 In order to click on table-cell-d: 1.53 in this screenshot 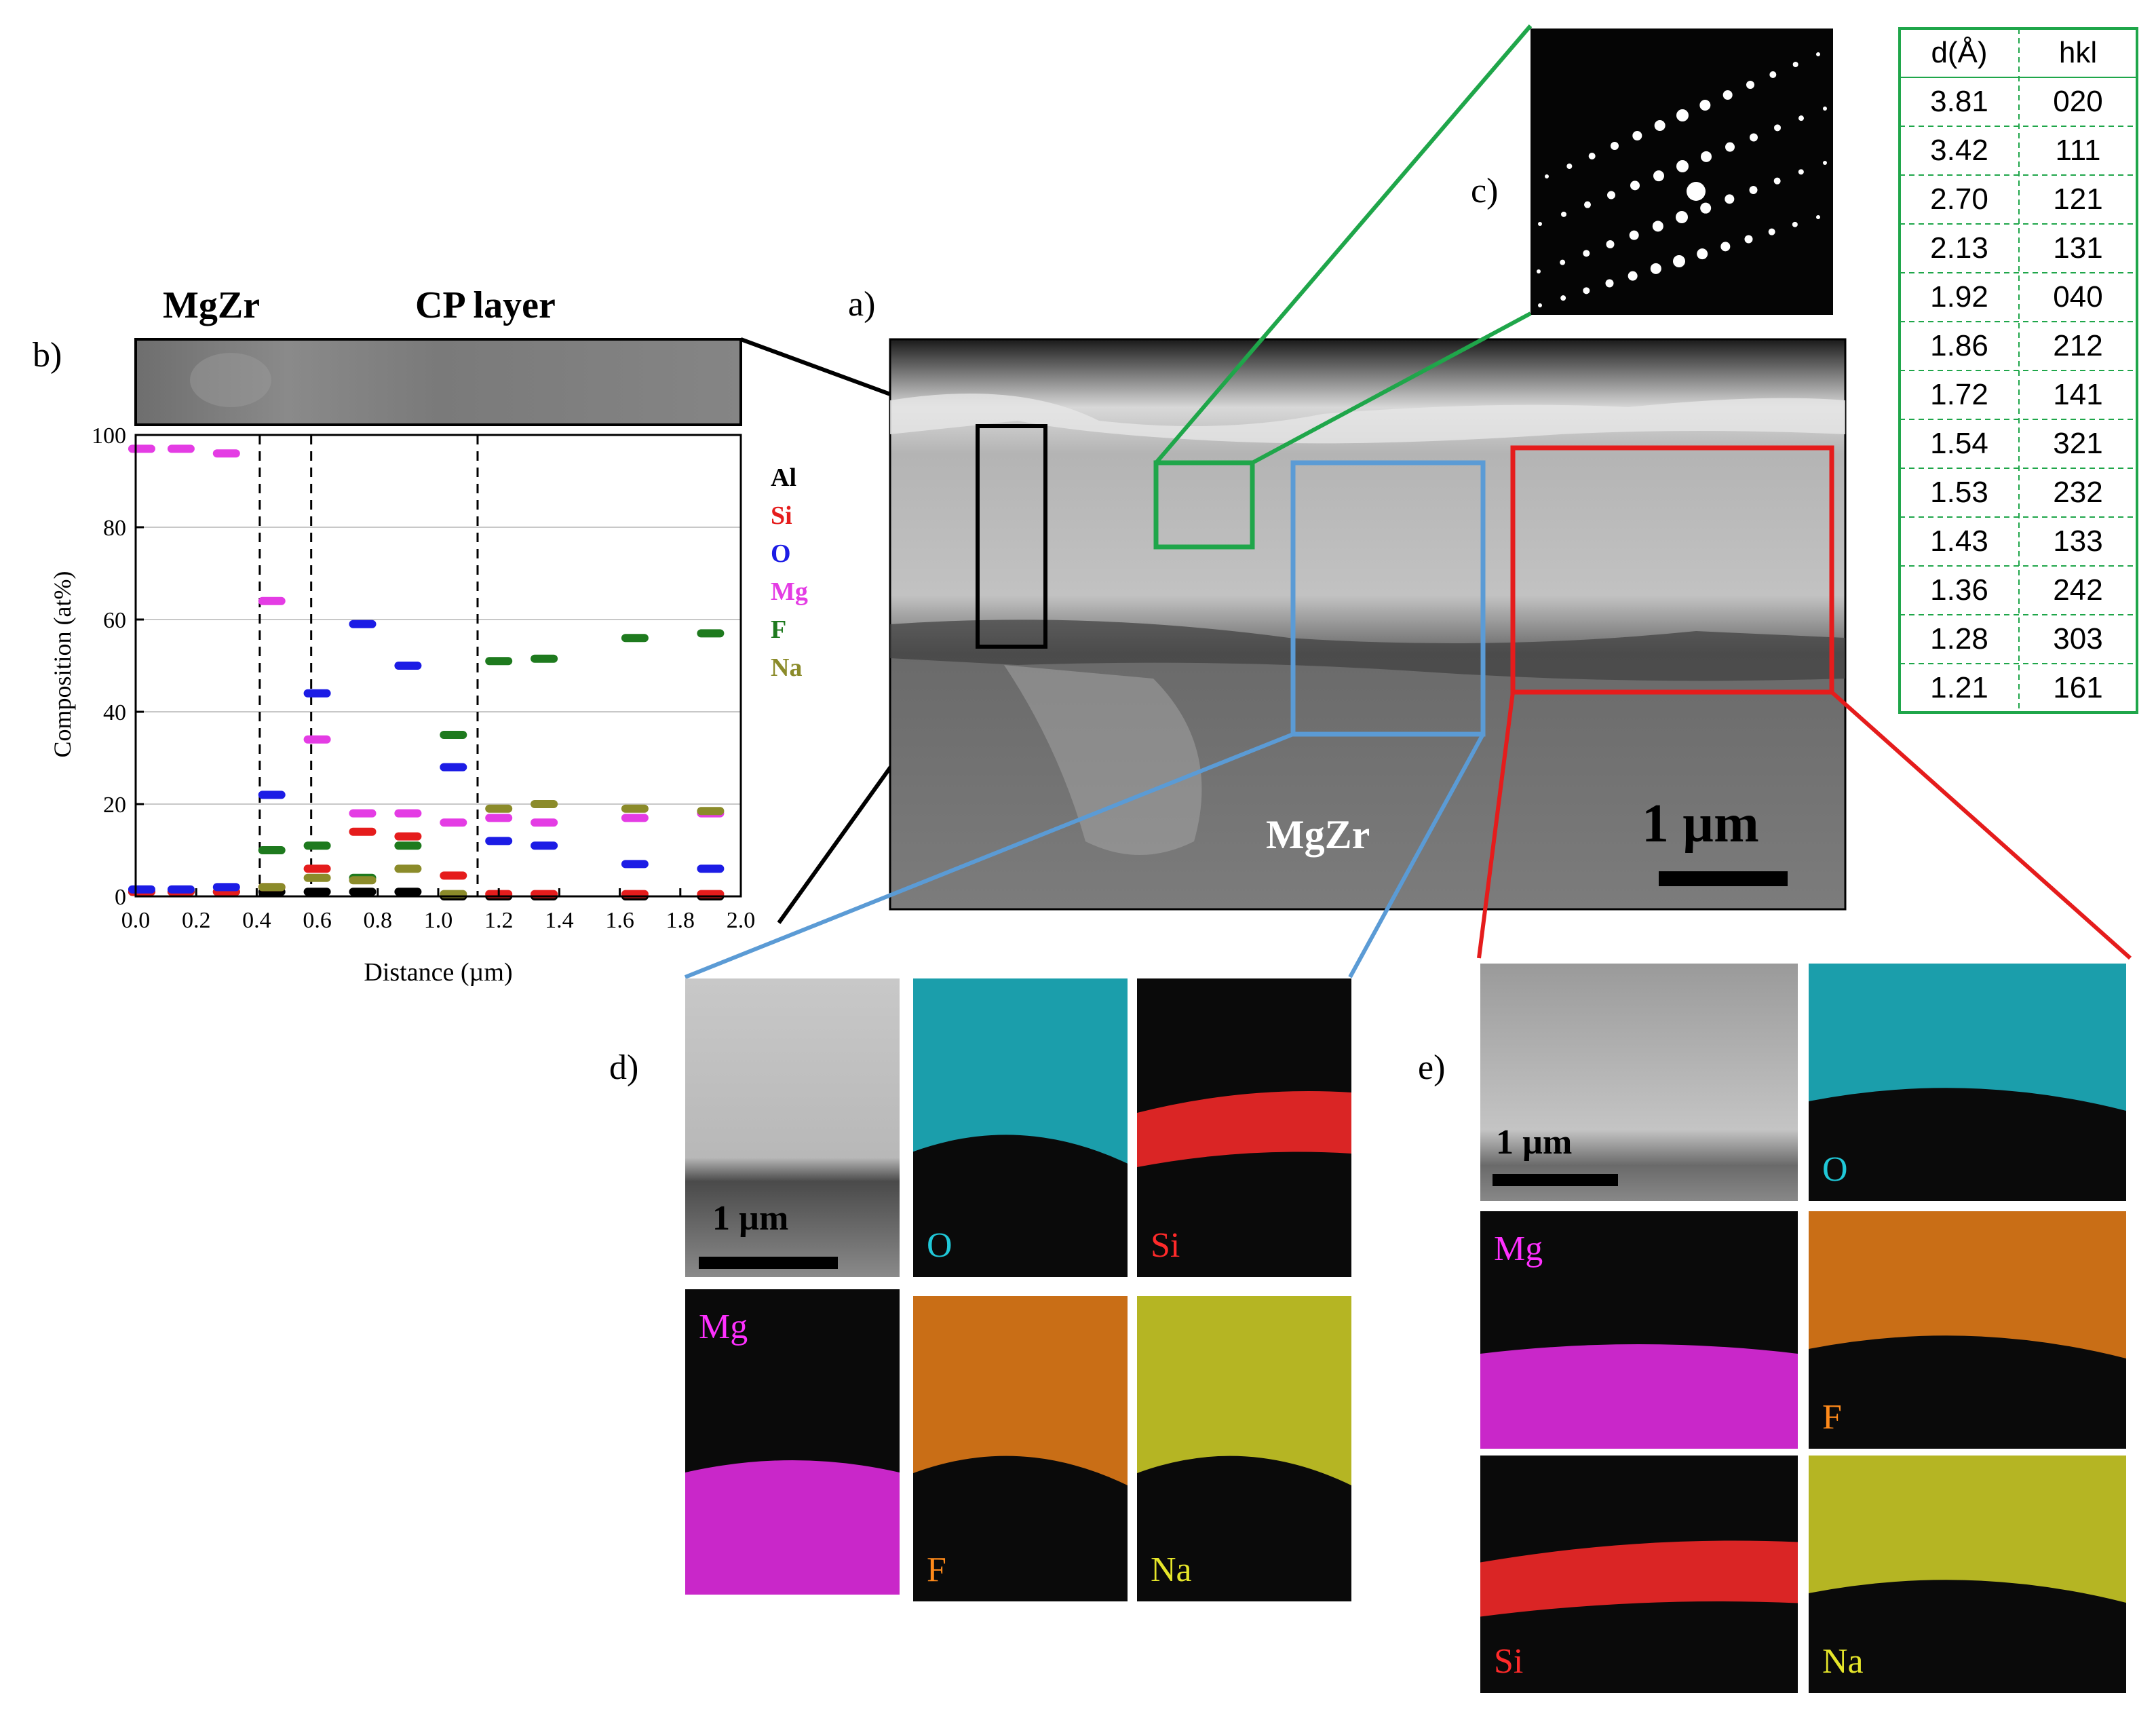, I will do `click(1959, 493)`.